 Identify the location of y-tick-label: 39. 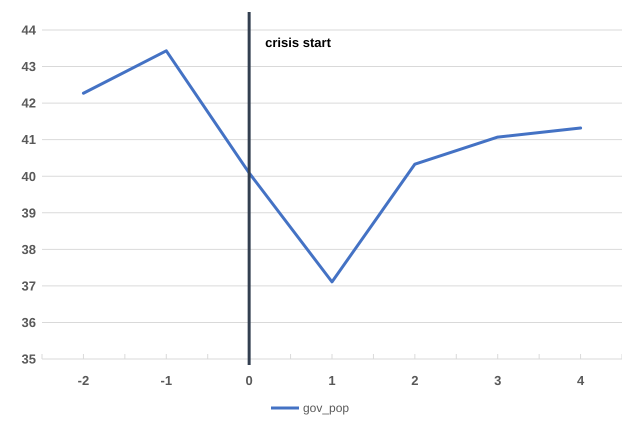
(29, 212).